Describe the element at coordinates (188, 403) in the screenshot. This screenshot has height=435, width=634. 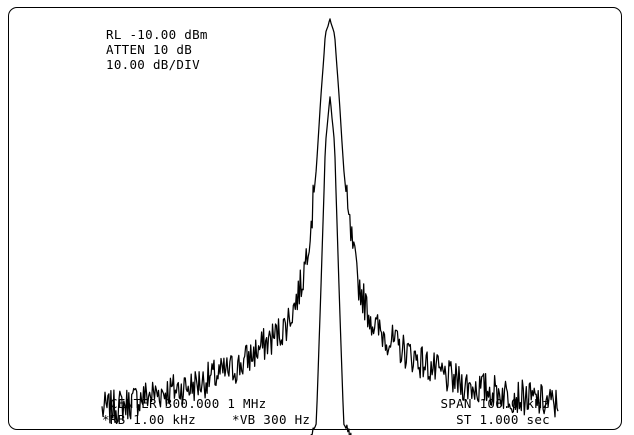
I see `center-frequency-label: CENTER 300.000 1 MHz` at that location.